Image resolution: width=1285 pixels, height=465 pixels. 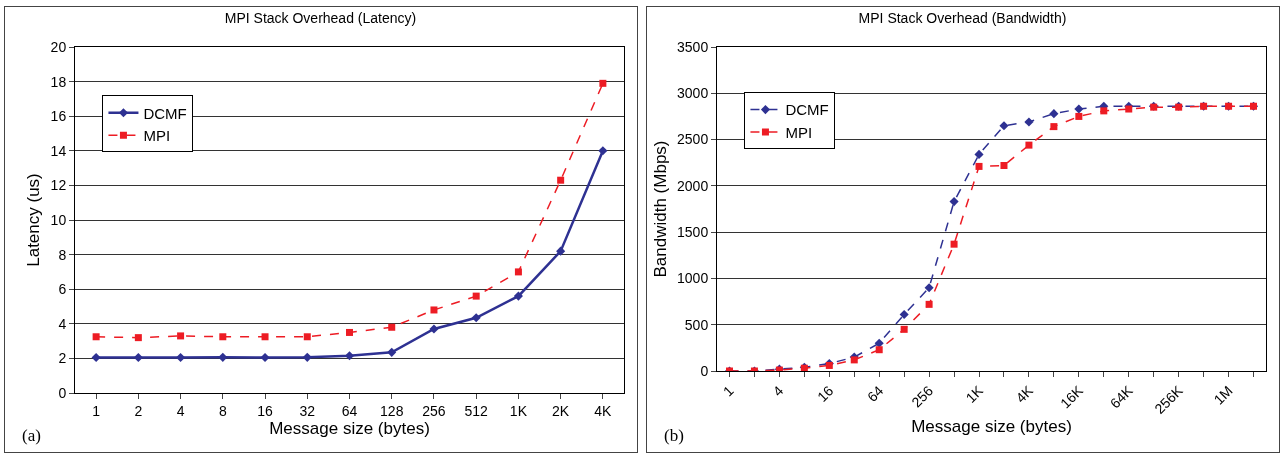 I want to click on y-tick-label: 4, so click(x=62, y=323).